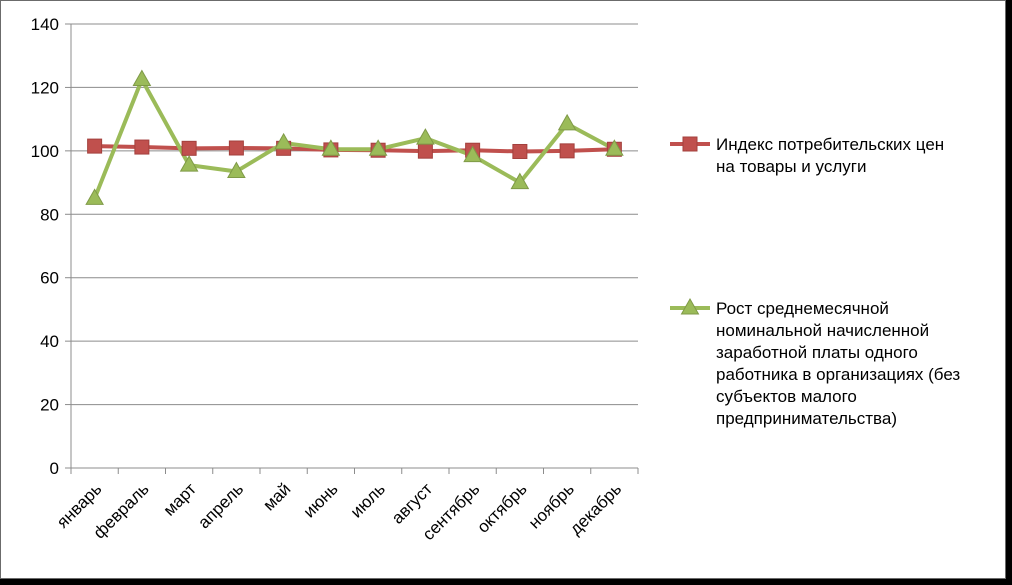  What do you see at coordinates (822, 330) in the screenshot?
I see `legend-label-2: номинальной начисленной` at bounding box center [822, 330].